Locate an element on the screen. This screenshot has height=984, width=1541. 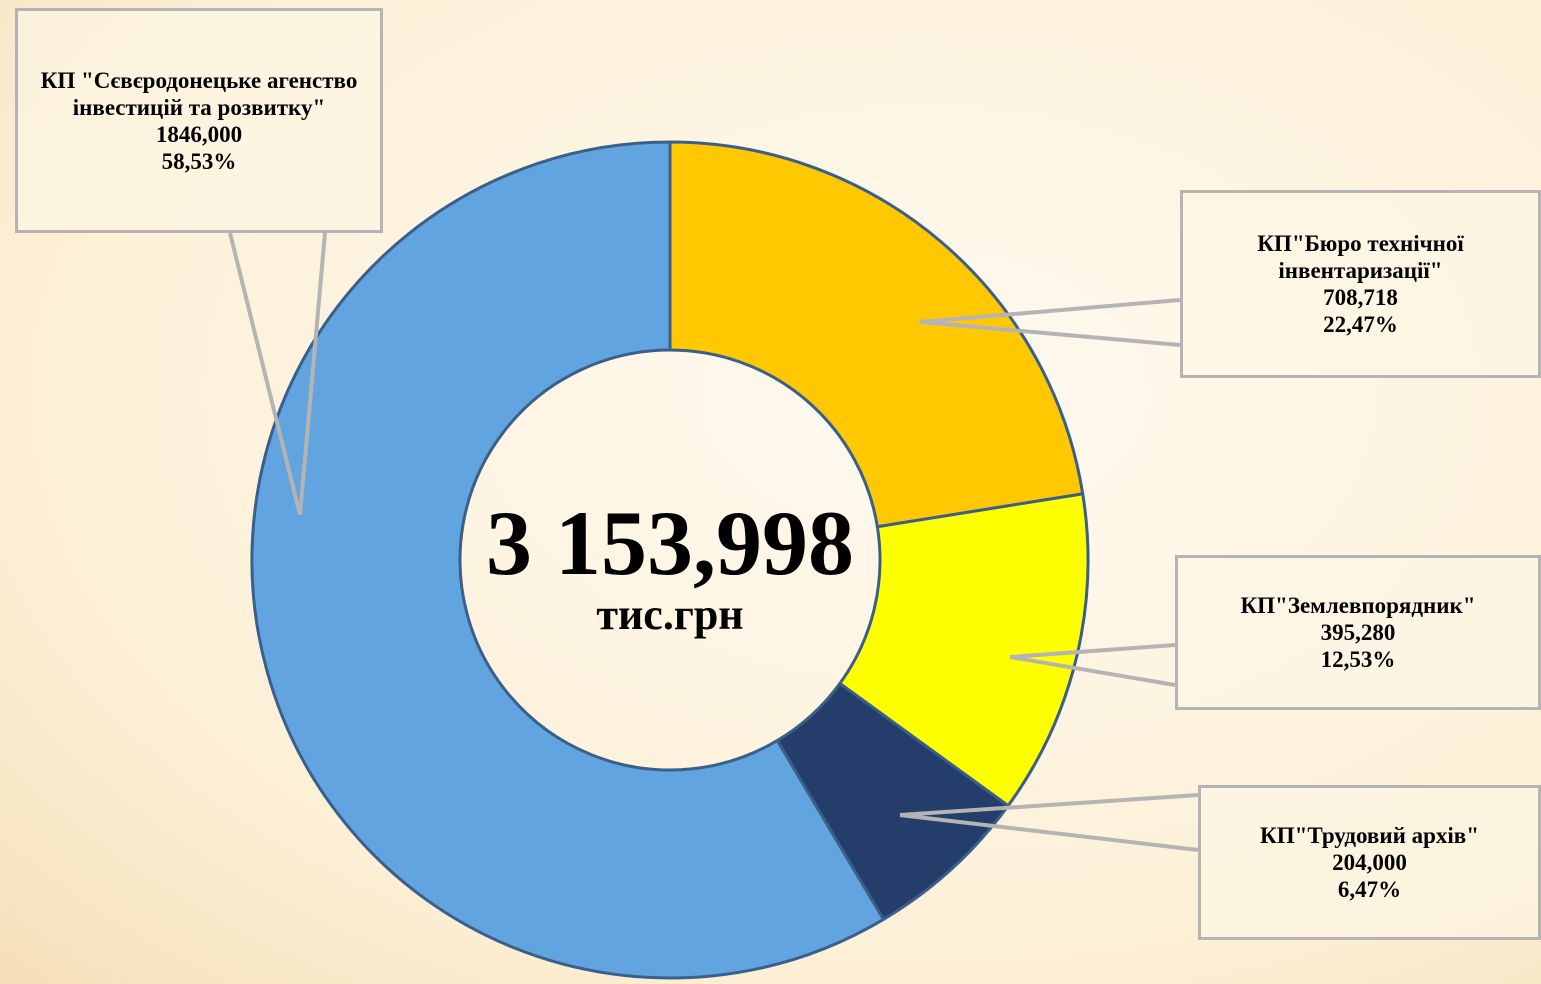
value-label: 1846,000 is located at coordinates (199, 134).